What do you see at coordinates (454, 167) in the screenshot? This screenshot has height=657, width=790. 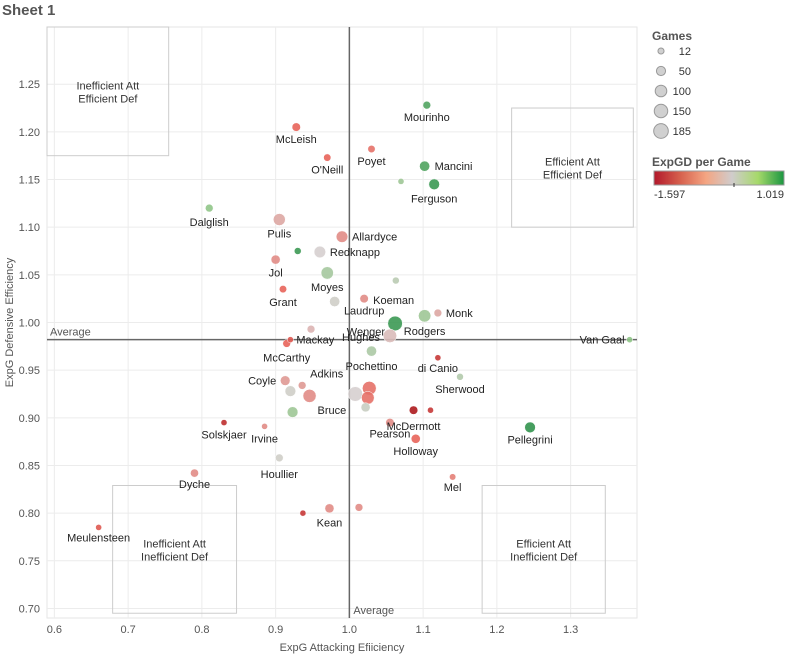 I see `point-label: Mancini` at bounding box center [454, 167].